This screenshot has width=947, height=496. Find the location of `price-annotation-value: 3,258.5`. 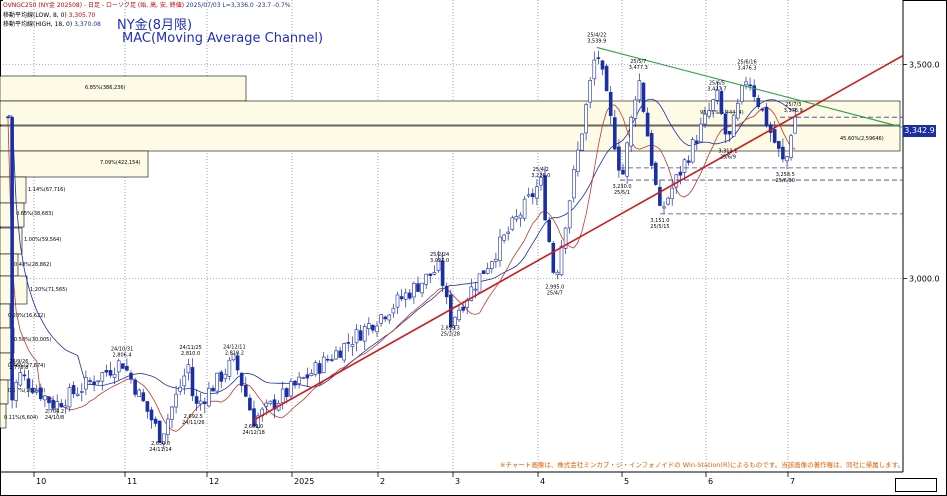

price-annotation-value: 3,258.5 is located at coordinates (785, 175).